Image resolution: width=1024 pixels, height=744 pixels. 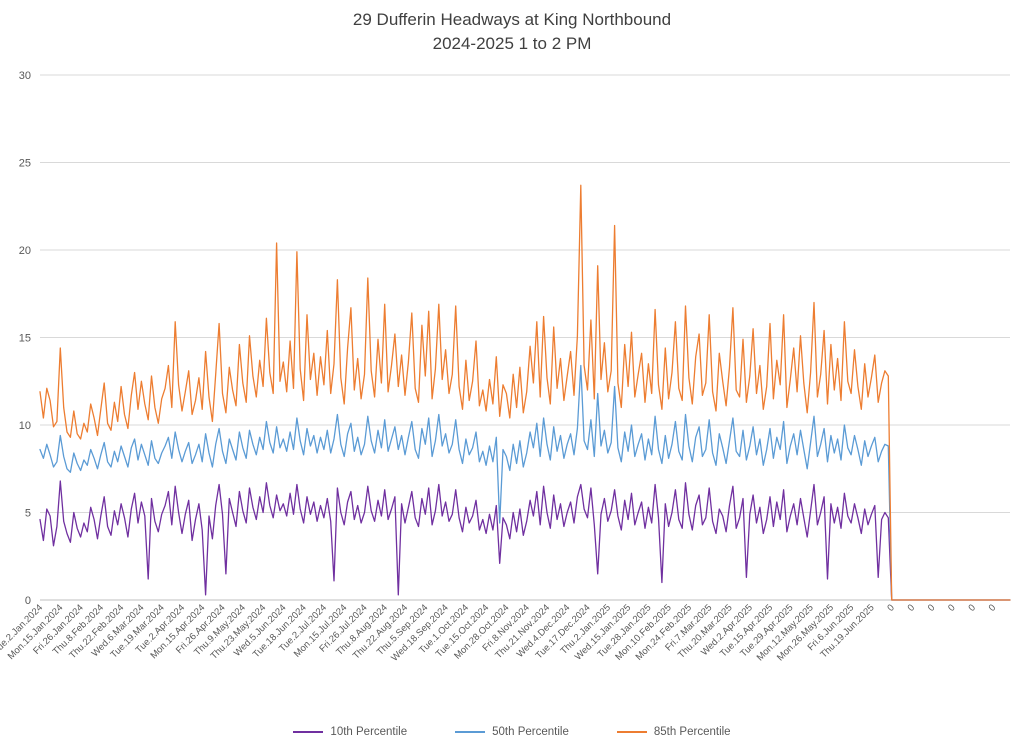 I want to click on legend-item-50th-percentile: 50th Percentile, so click(x=512, y=732).